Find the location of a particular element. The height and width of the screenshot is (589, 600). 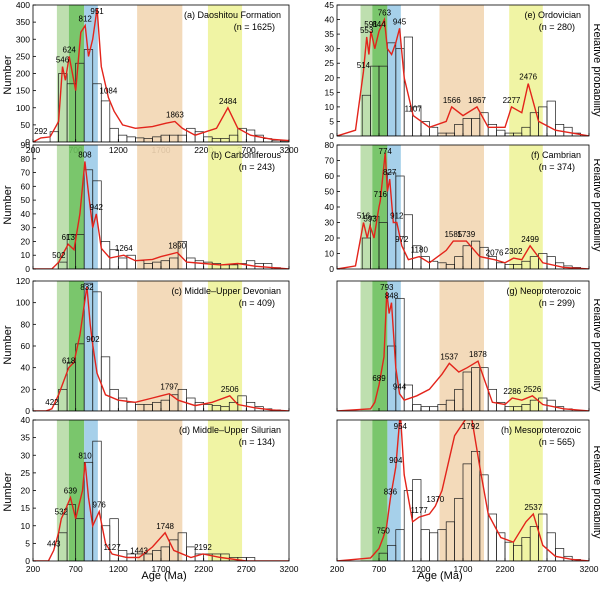

panel-title: (b) Carboniferous is located at coordinates (246, 155).